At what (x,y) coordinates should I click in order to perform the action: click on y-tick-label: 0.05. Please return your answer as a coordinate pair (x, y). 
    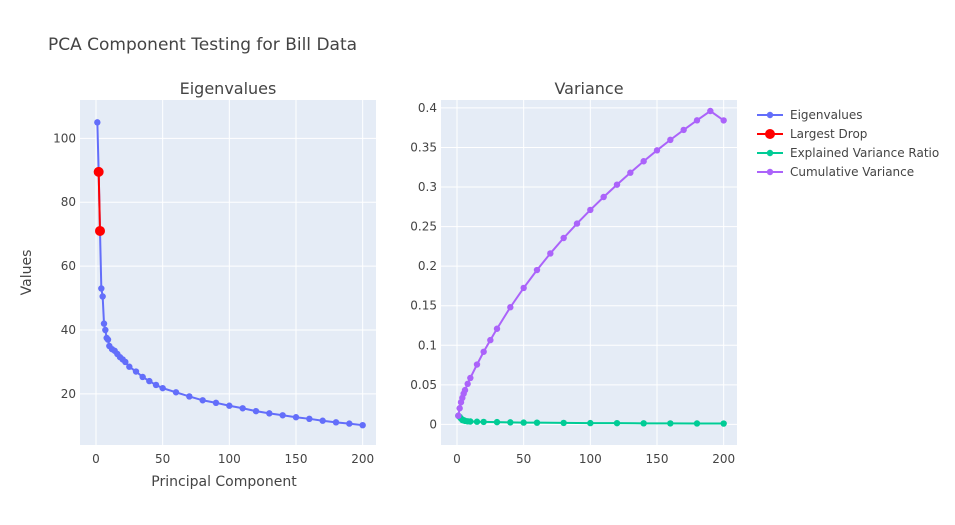
    Looking at the image, I should click on (423, 385).